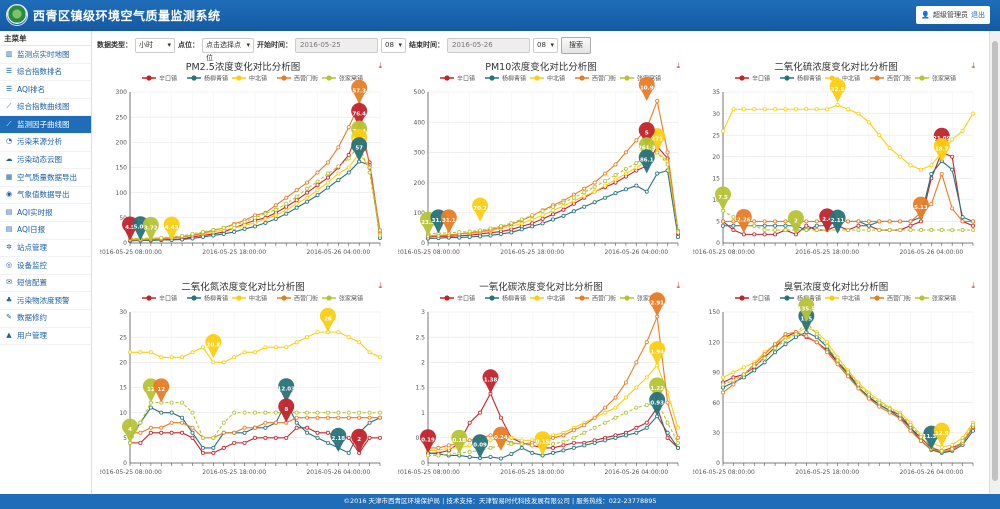  I want to click on sidebar-item-label: AQI日报, so click(31, 230).